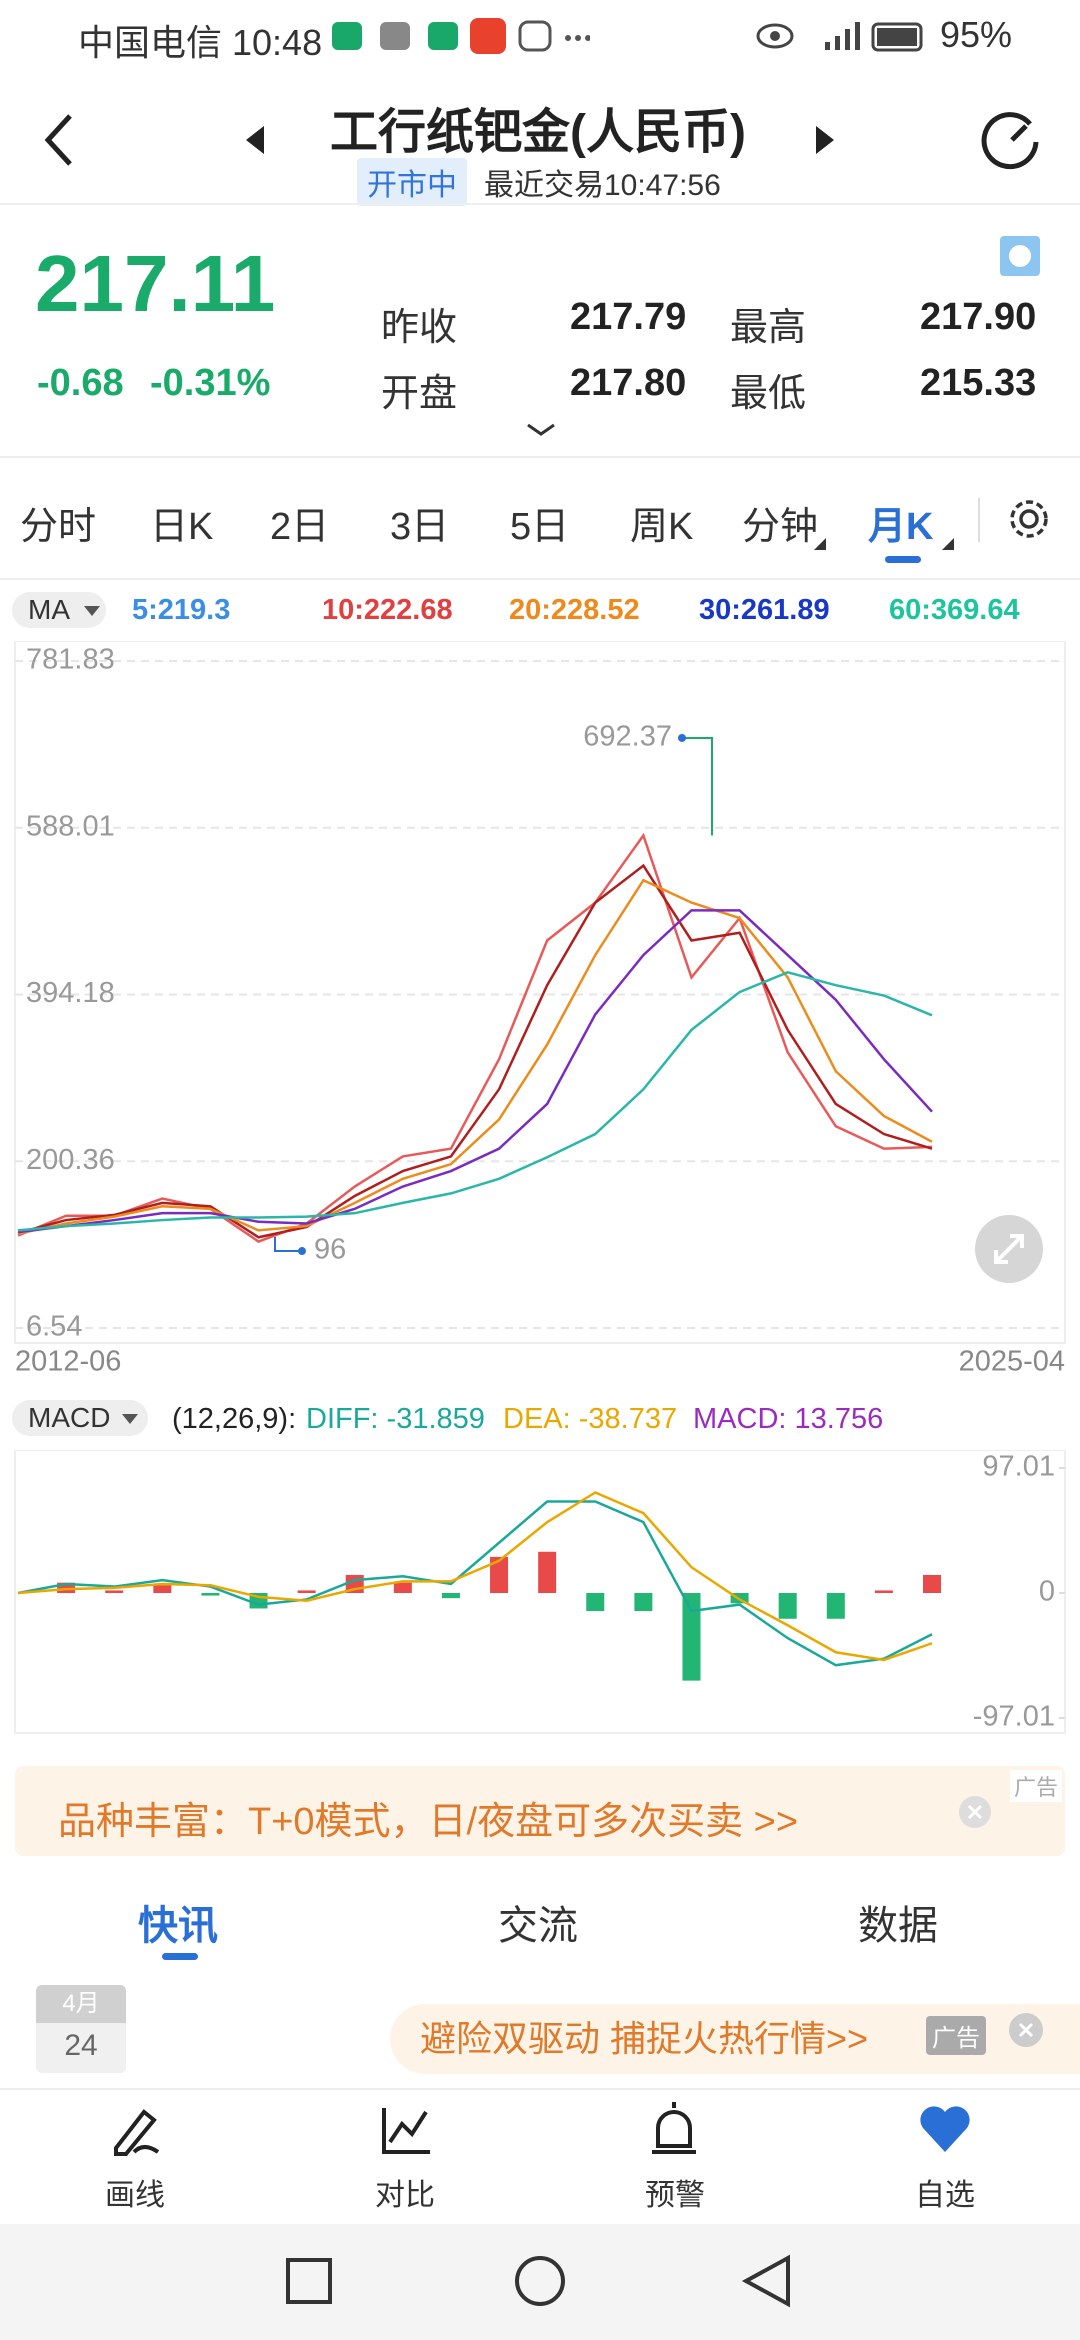 Image resolution: width=1080 pixels, height=2340 pixels. Describe the element at coordinates (1012, 1362) in the screenshot. I see `x-tick-label: 2025-04` at that location.